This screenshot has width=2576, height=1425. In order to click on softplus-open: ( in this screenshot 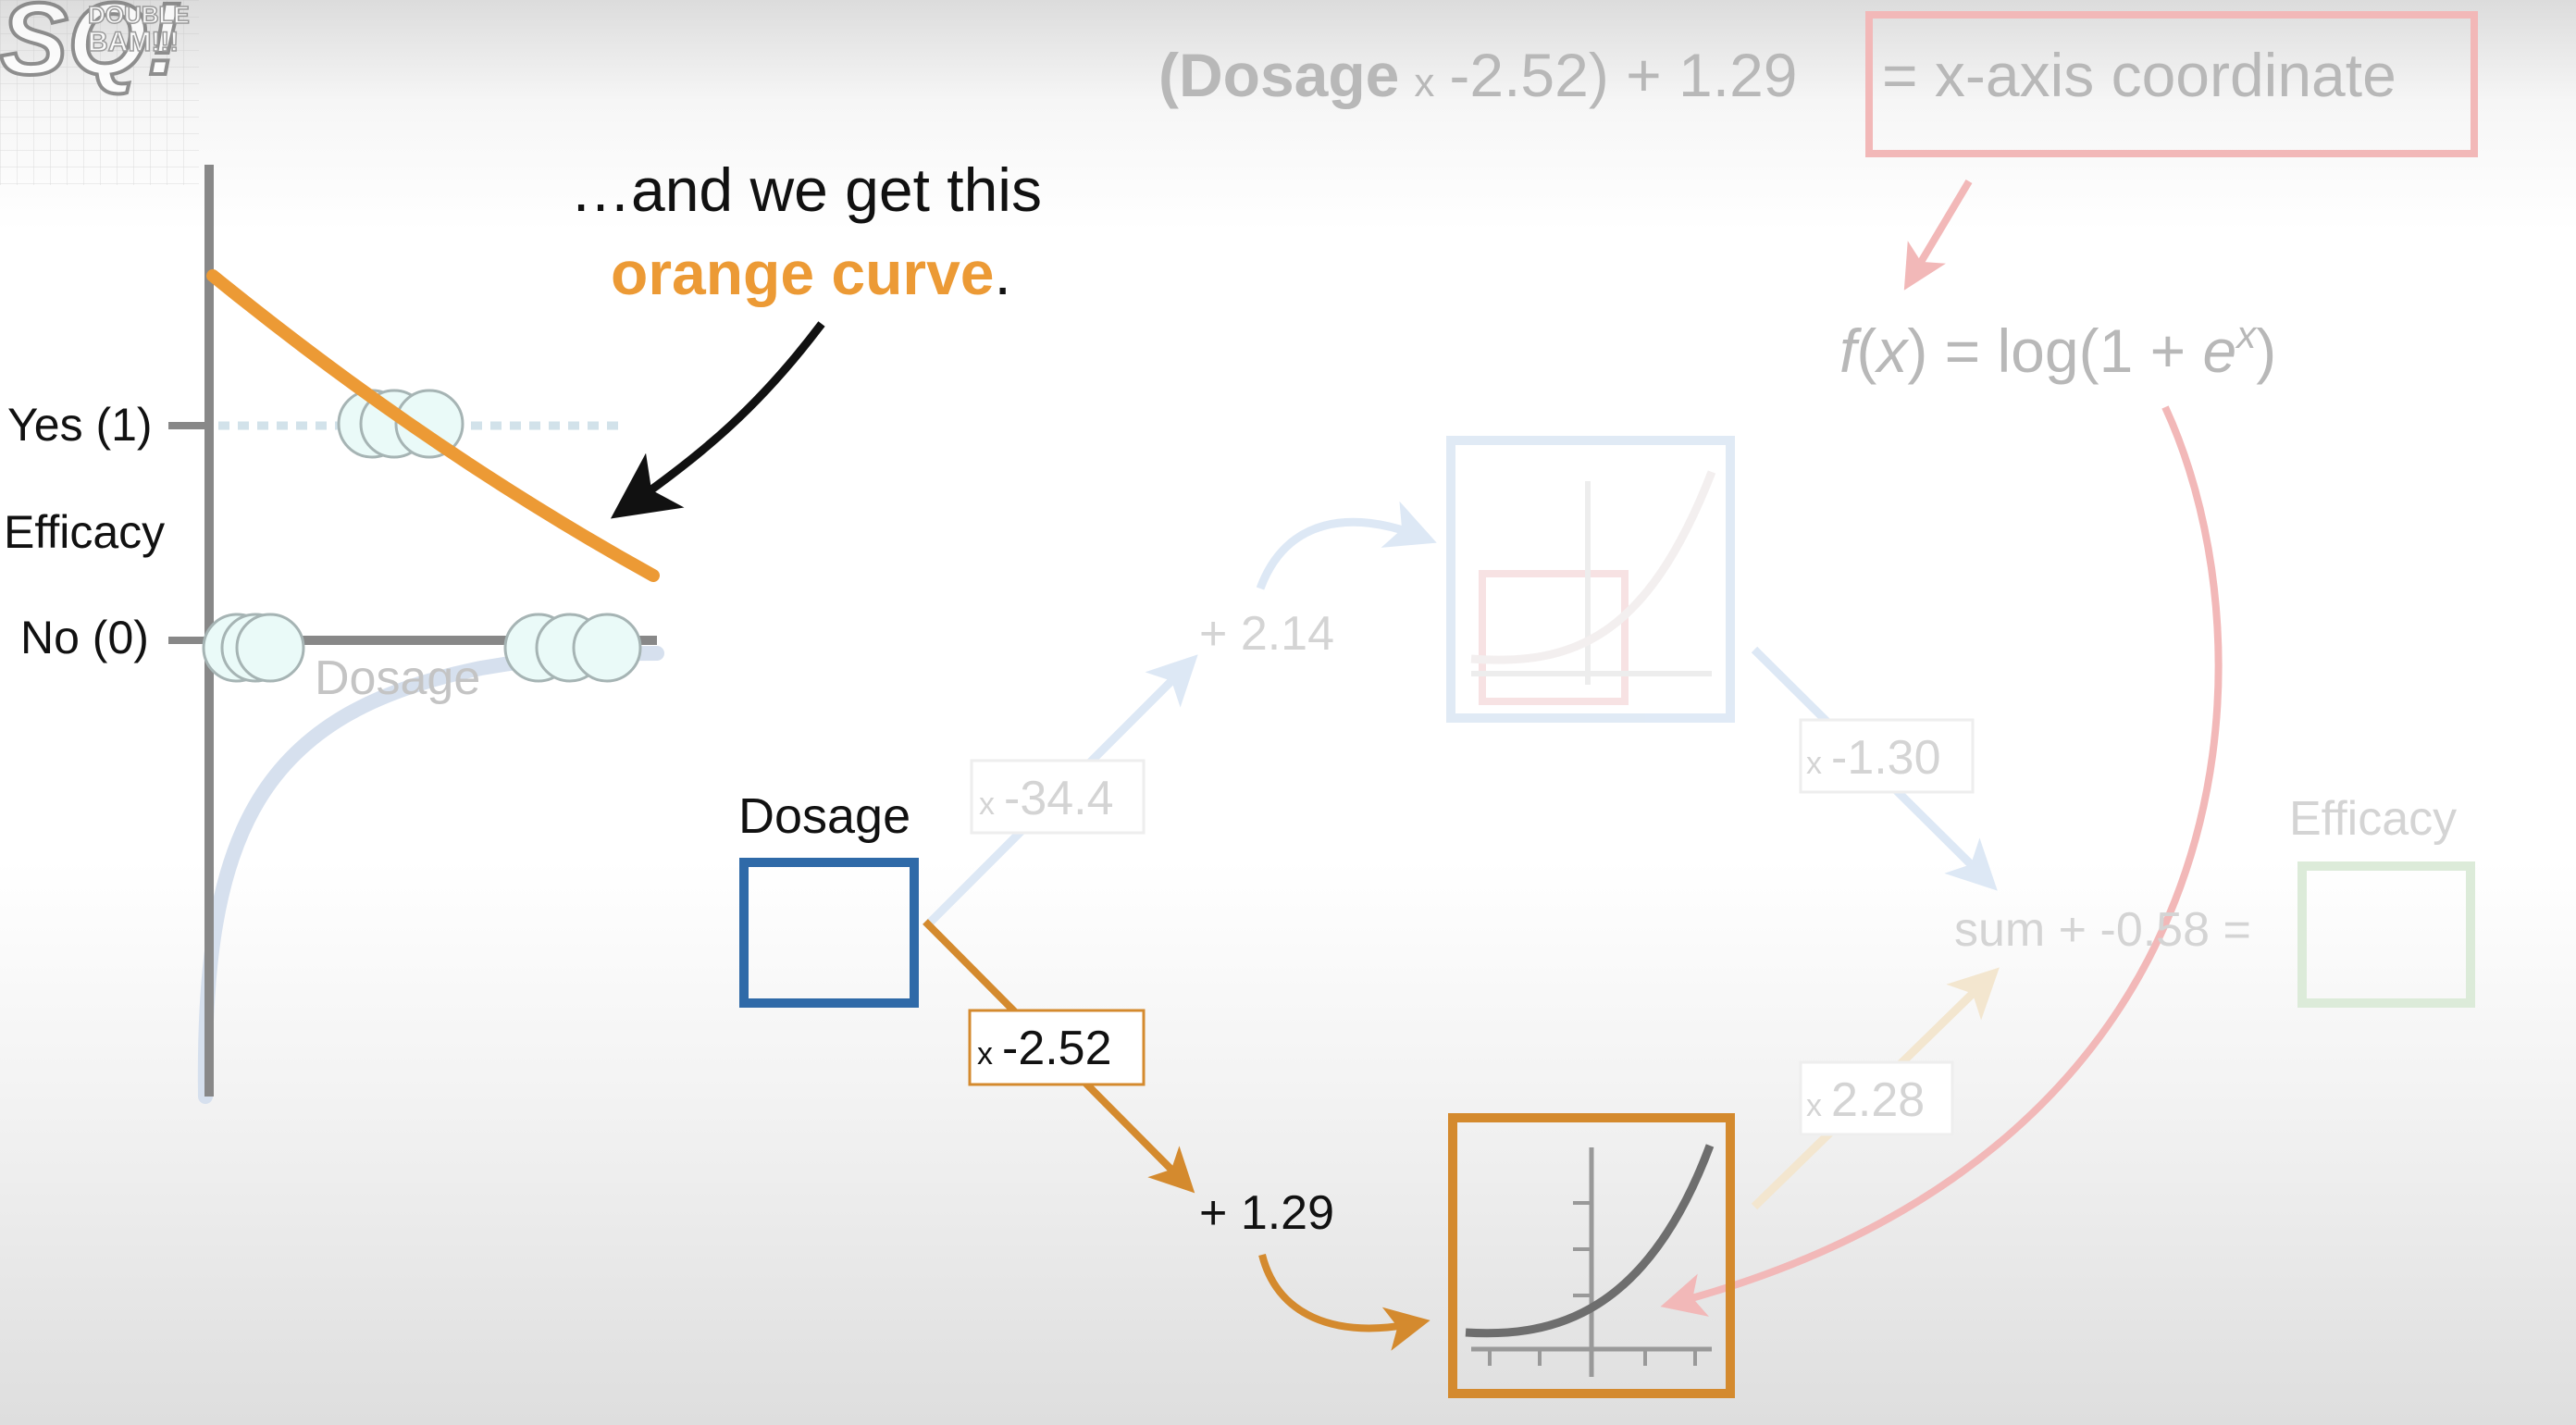, I will do `click(1866, 350)`.